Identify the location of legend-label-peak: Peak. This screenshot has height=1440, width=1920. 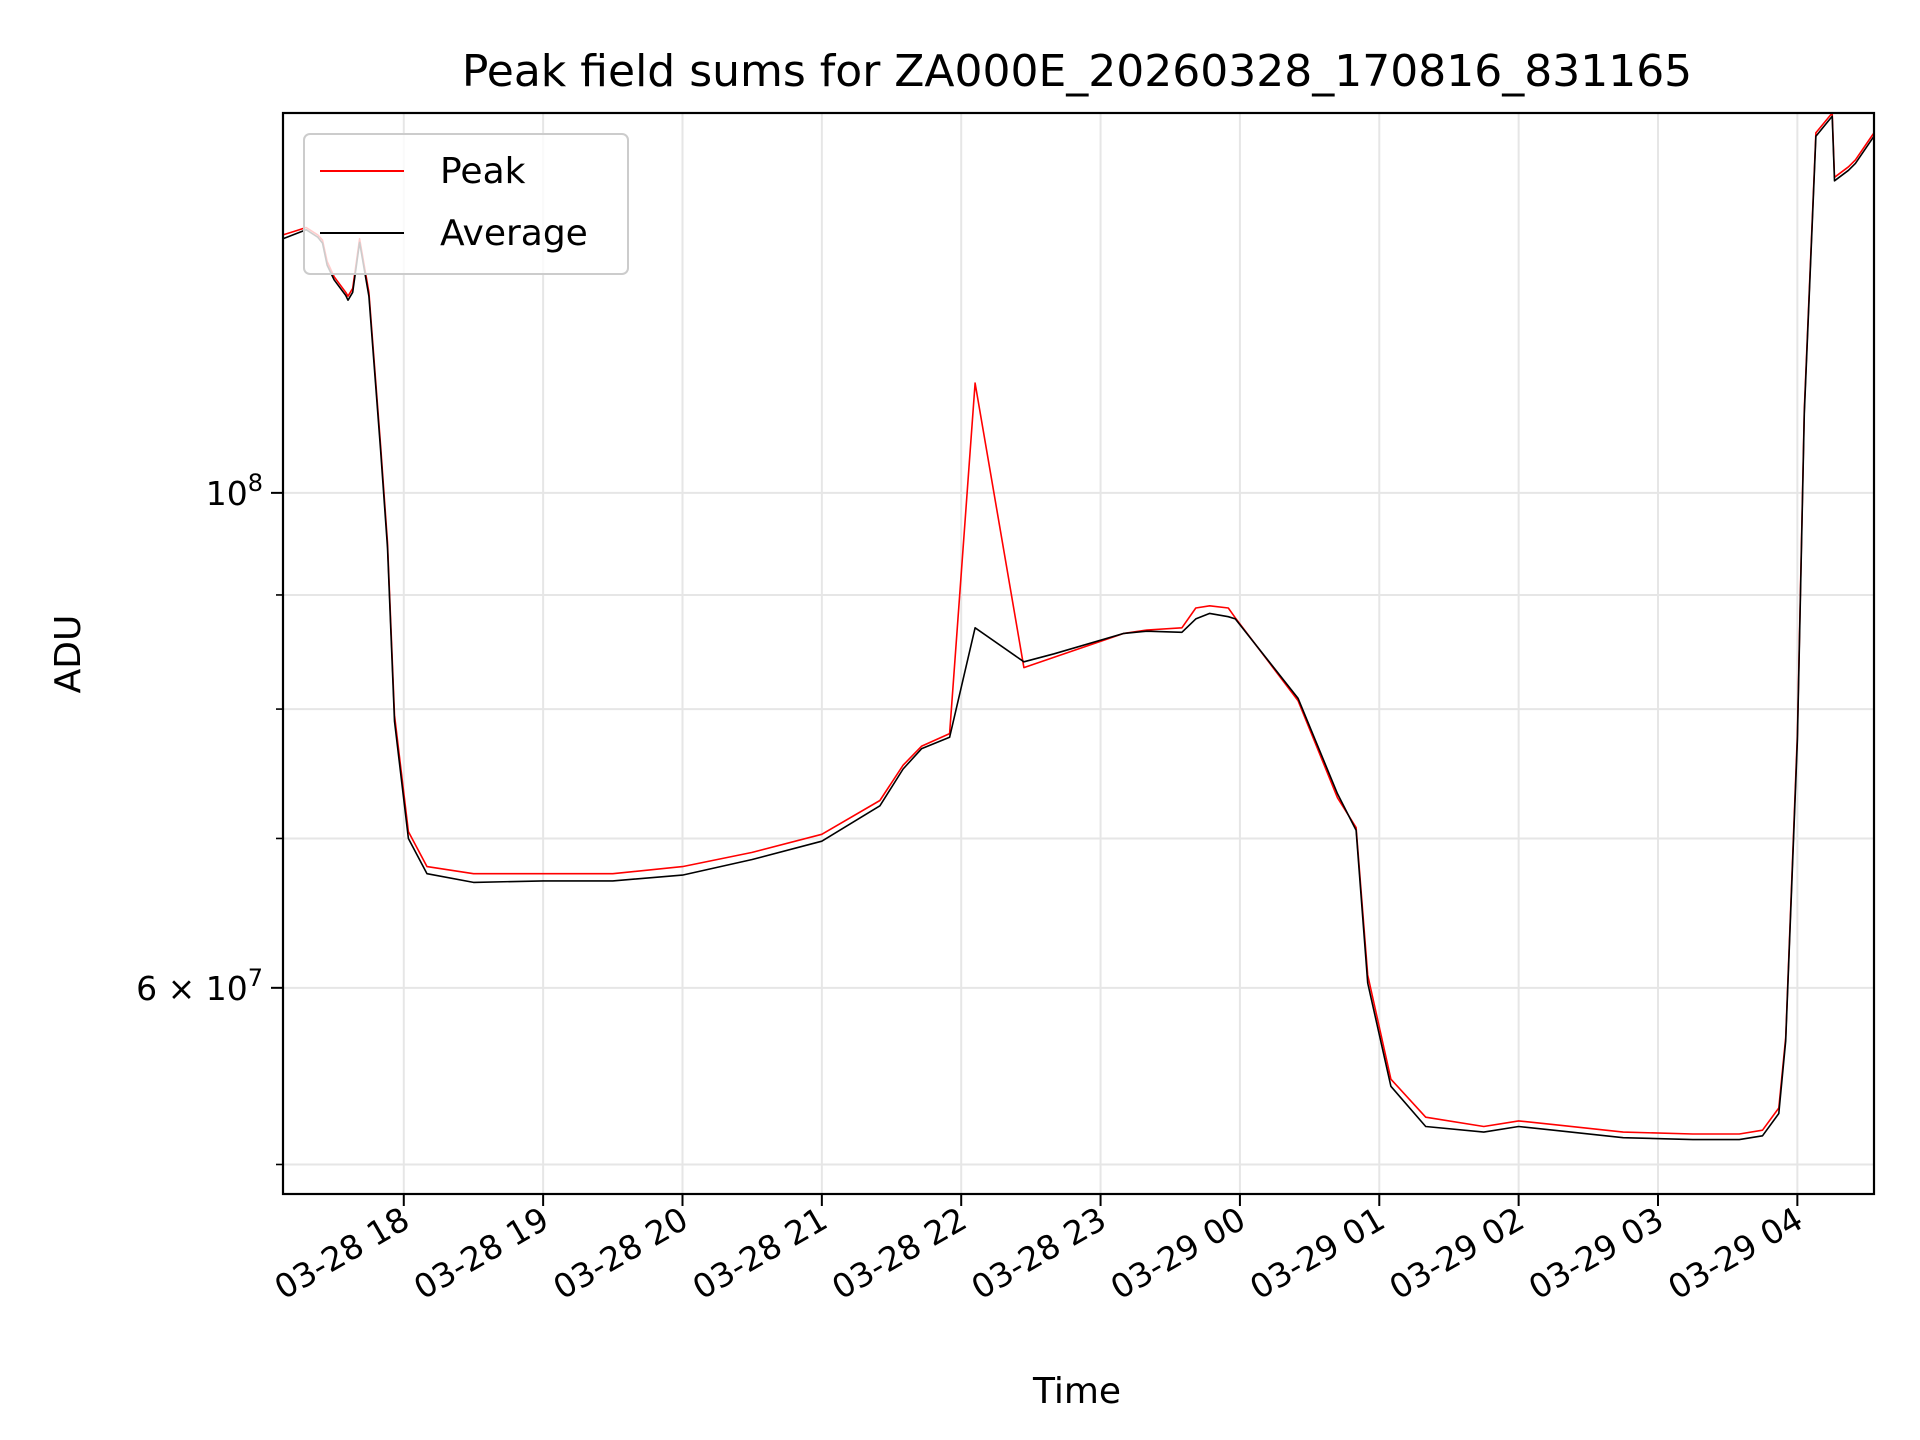
(483, 171).